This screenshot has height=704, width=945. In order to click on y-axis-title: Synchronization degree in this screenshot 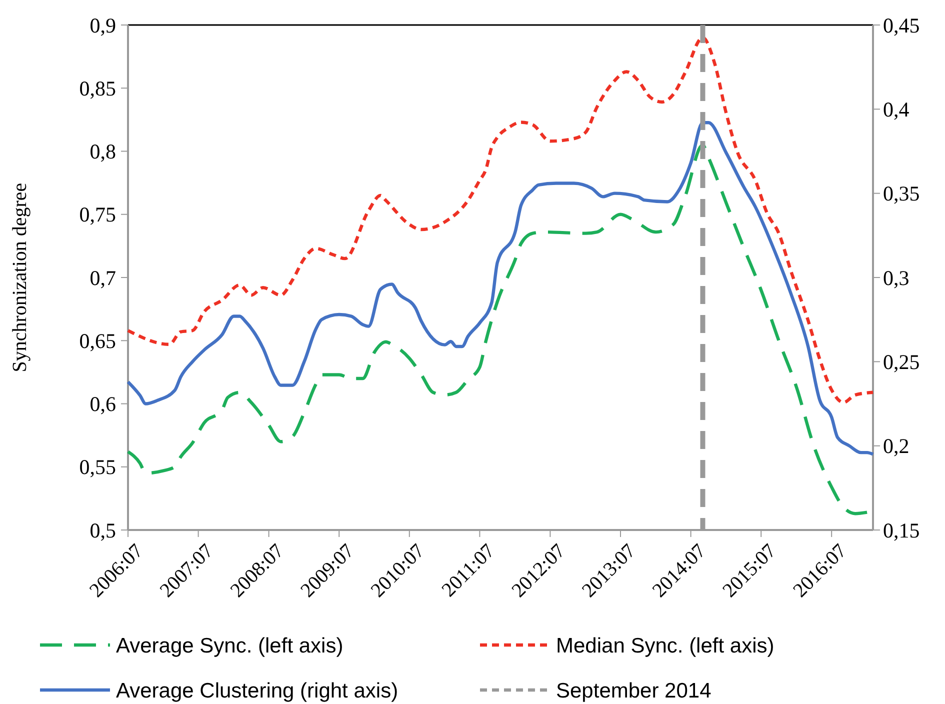, I will do `click(20, 277)`.